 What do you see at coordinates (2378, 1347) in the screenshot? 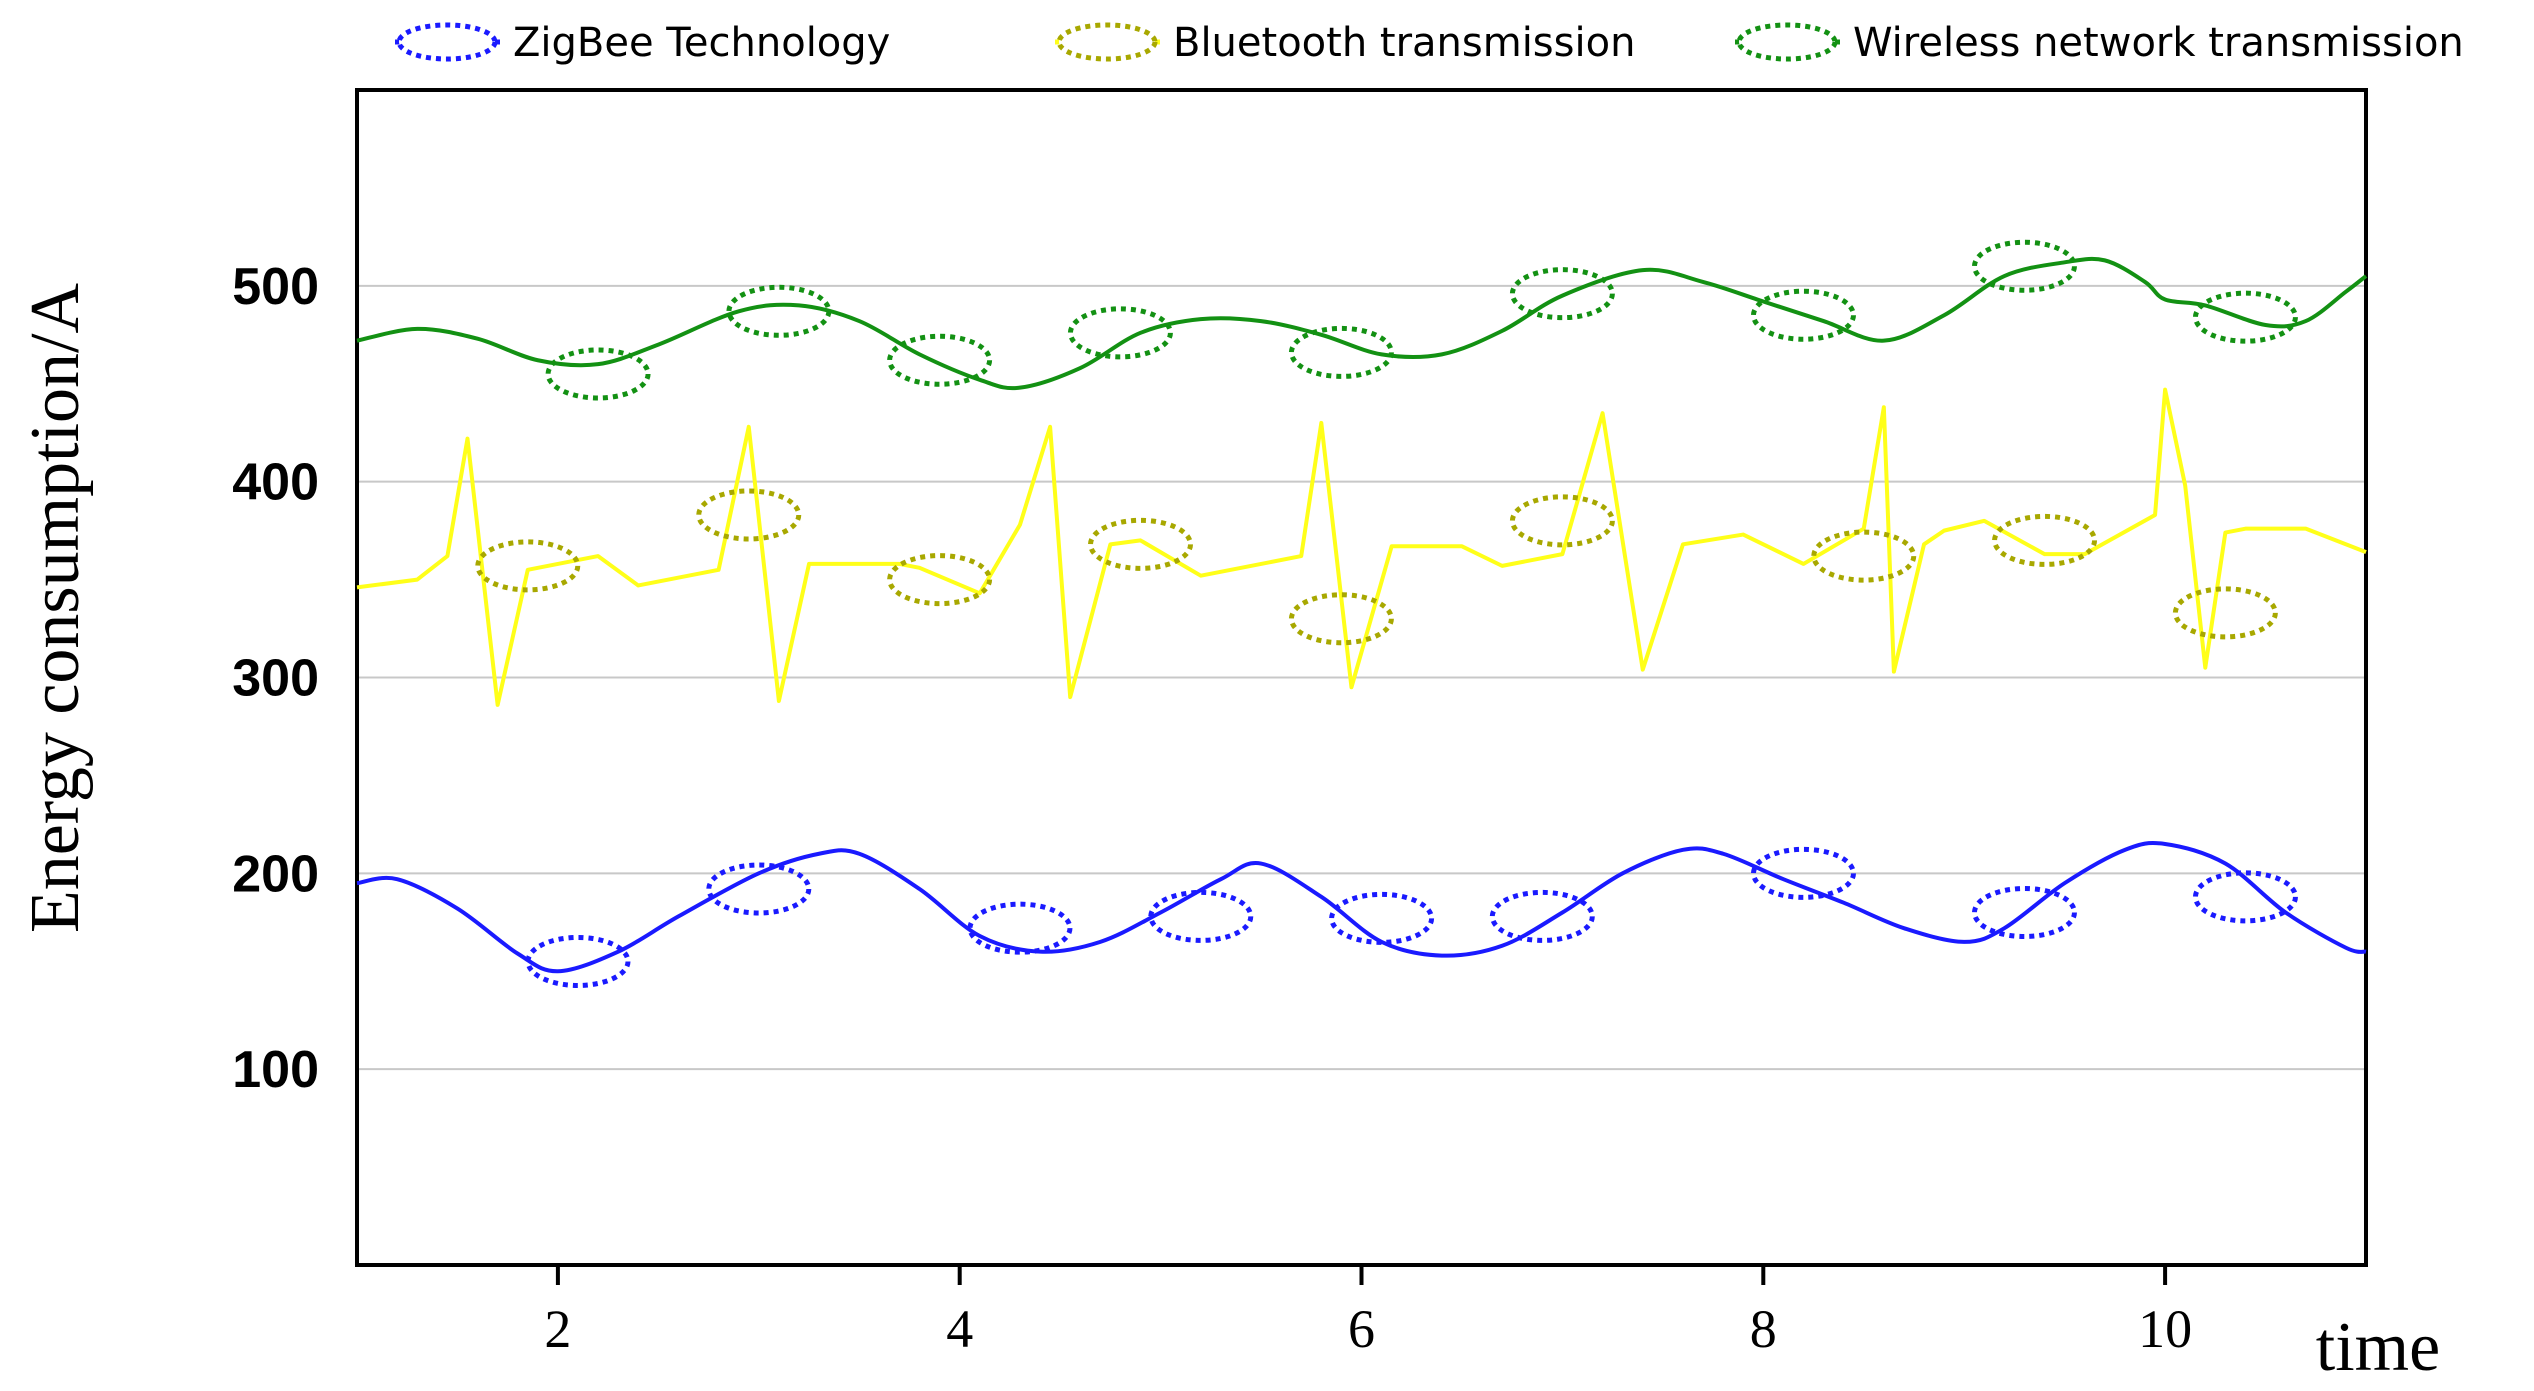
I see `x-axis-title: time` at bounding box center [2378, 1347].